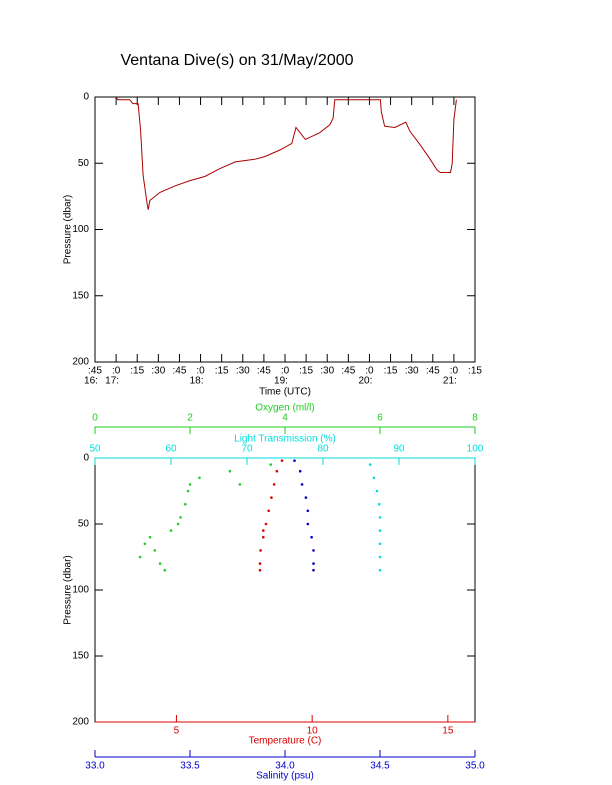 The height and width of the screenshot is (785, 612). Describe the element at coordinates (450, 381) in the screenshot. I see `x-hour-label: 21:` at that location.